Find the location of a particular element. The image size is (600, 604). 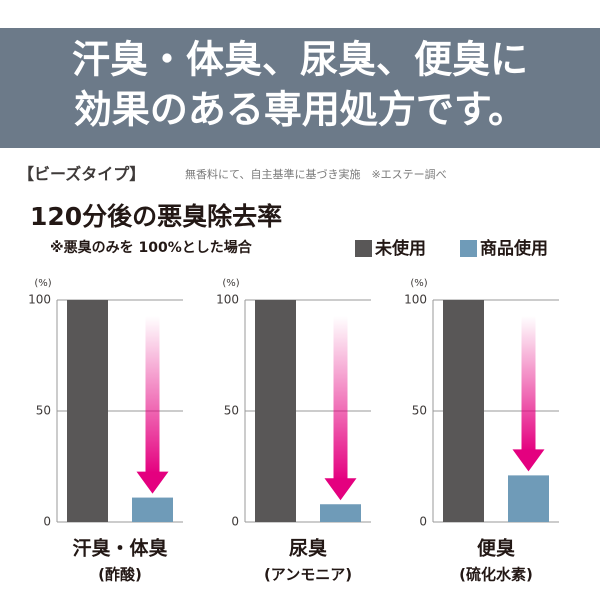

note: 無香料にて、自主基準に基づき実施 ※エステー調べ is located at coordinates (316, 174).